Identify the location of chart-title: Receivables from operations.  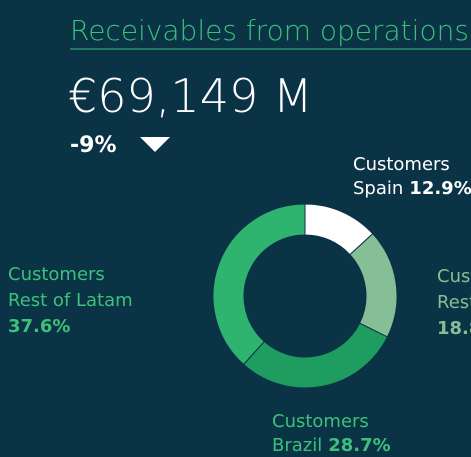
(269, 30).